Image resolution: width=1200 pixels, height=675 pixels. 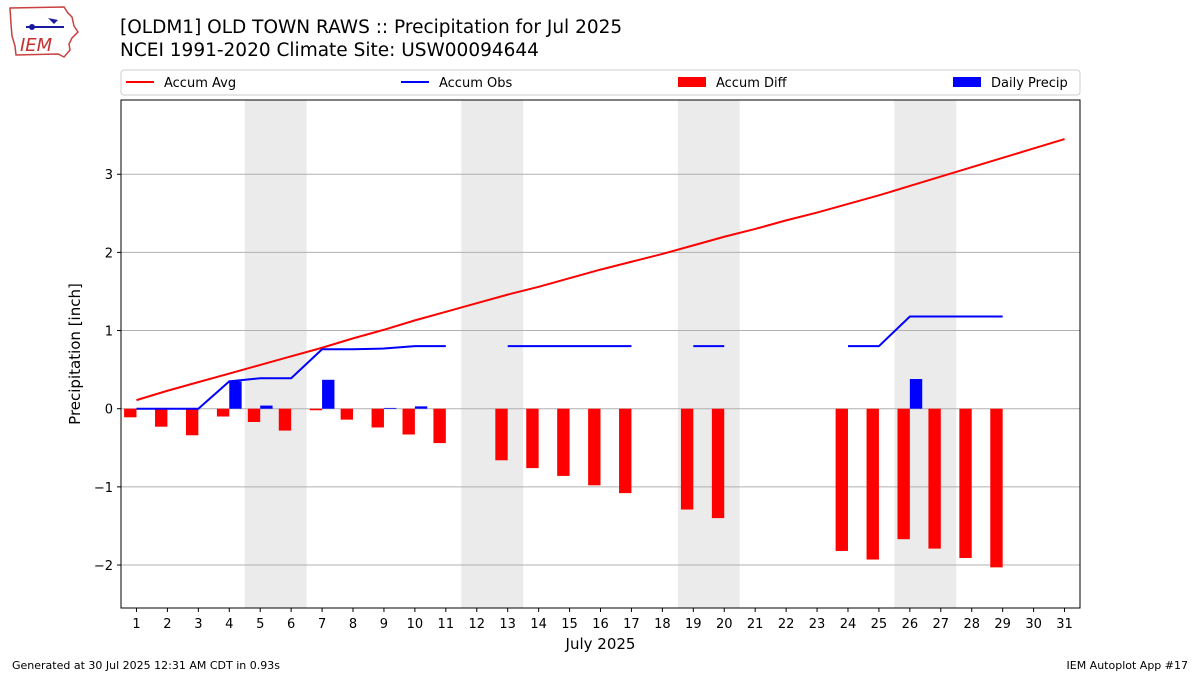 What do you see at coordinates (329, 50) in the screenshot?
I see `chart-subtitle: NCEI 1991-2020 Climate Site: USW00094644` at bounding box center [329, 50].